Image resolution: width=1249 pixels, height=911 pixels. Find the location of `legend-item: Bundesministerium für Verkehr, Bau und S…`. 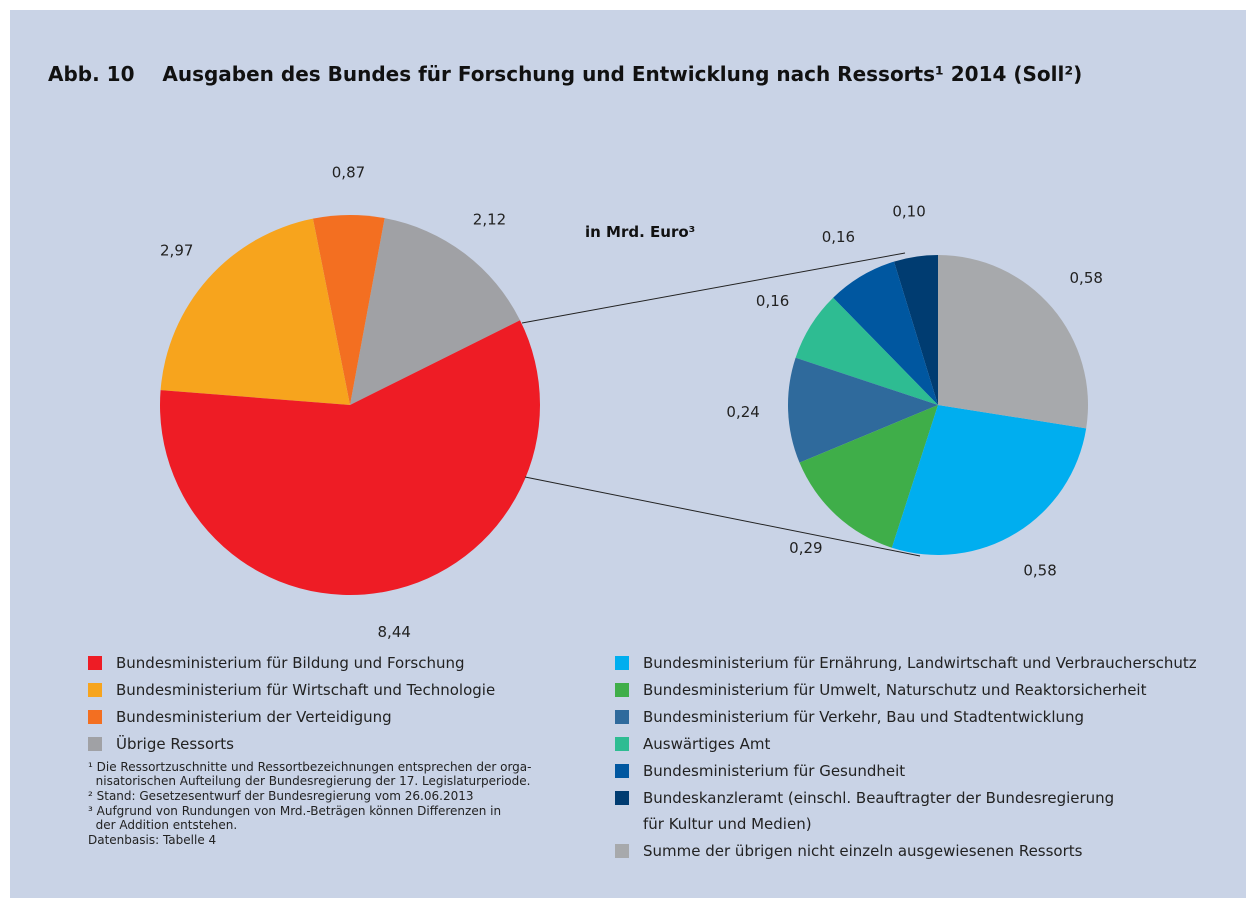

legend-item: Bundesministerium für Verkehr, Bau und S… is located at coordinates (849, 717).